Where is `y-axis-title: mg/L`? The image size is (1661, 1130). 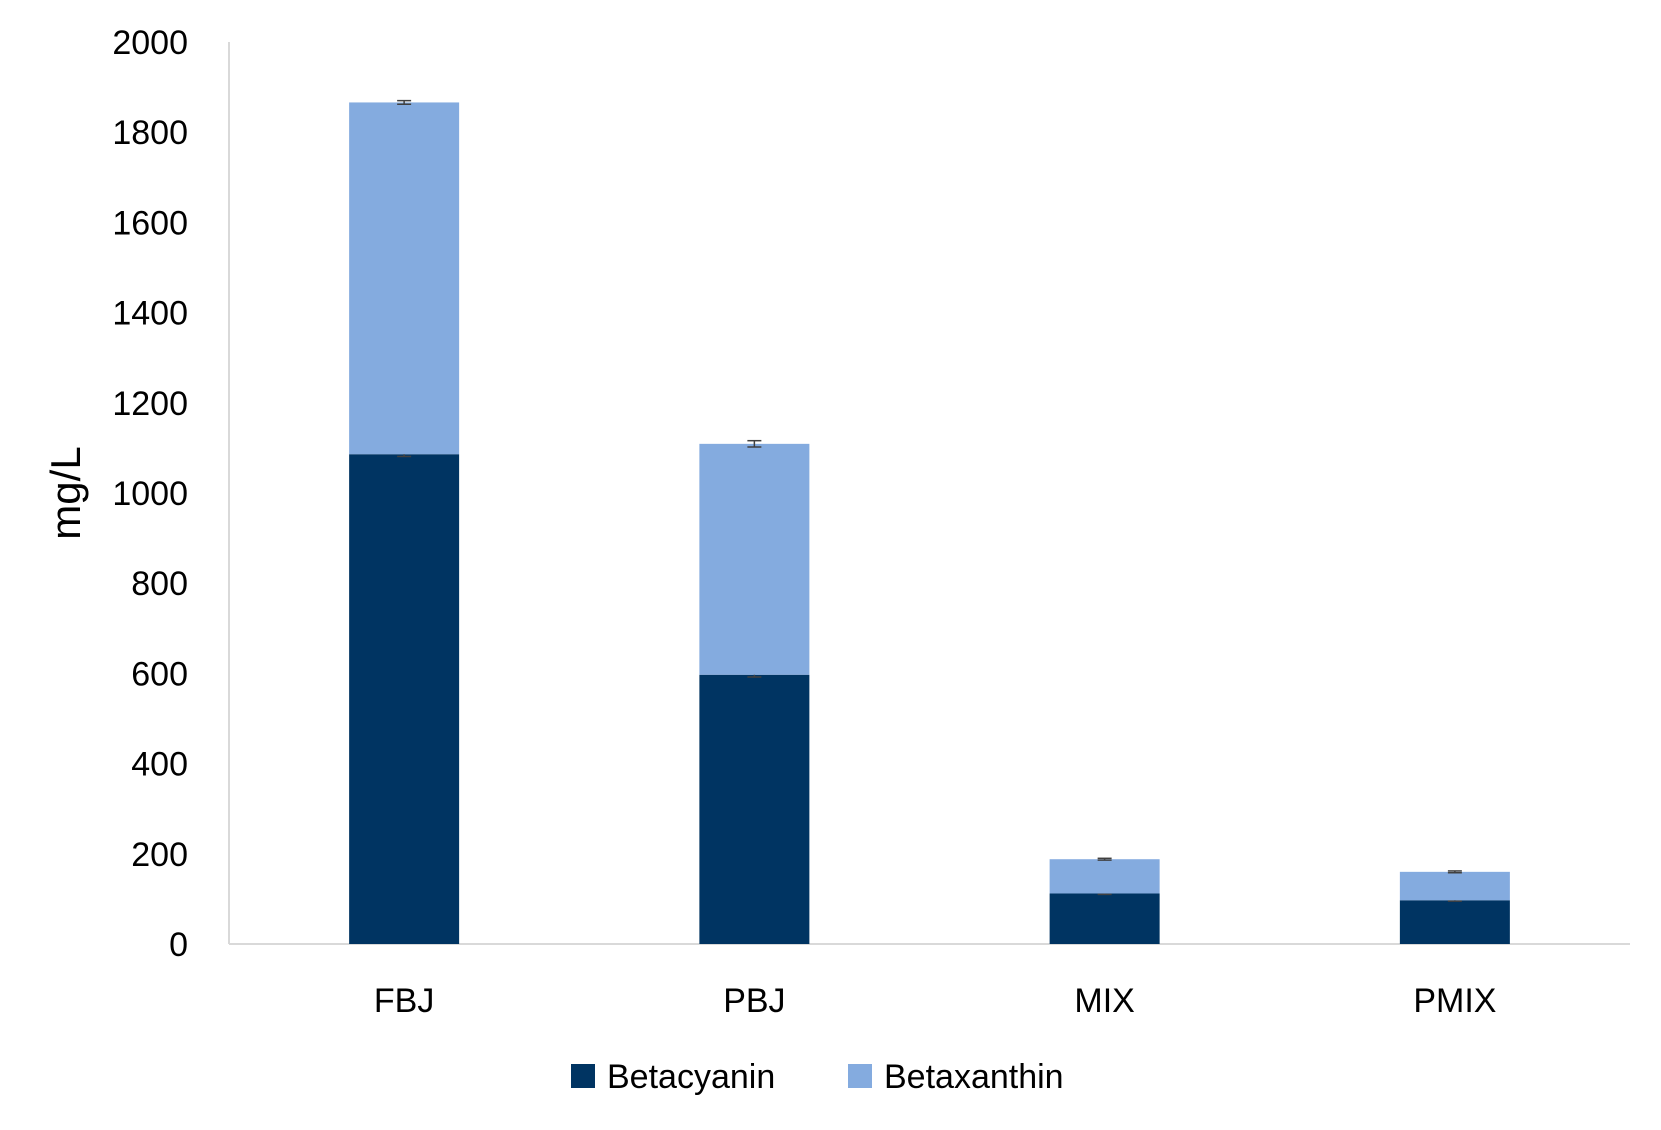 y-axis-title: mg/L is located at coordinates (65, 492).